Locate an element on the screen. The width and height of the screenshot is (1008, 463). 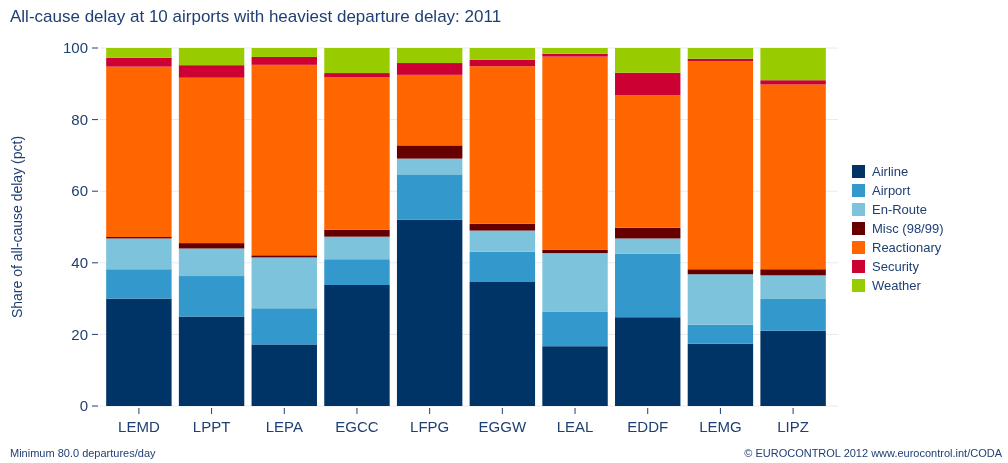
text: Minimum 80.0 departures/day is located at coordinates (83, 453).